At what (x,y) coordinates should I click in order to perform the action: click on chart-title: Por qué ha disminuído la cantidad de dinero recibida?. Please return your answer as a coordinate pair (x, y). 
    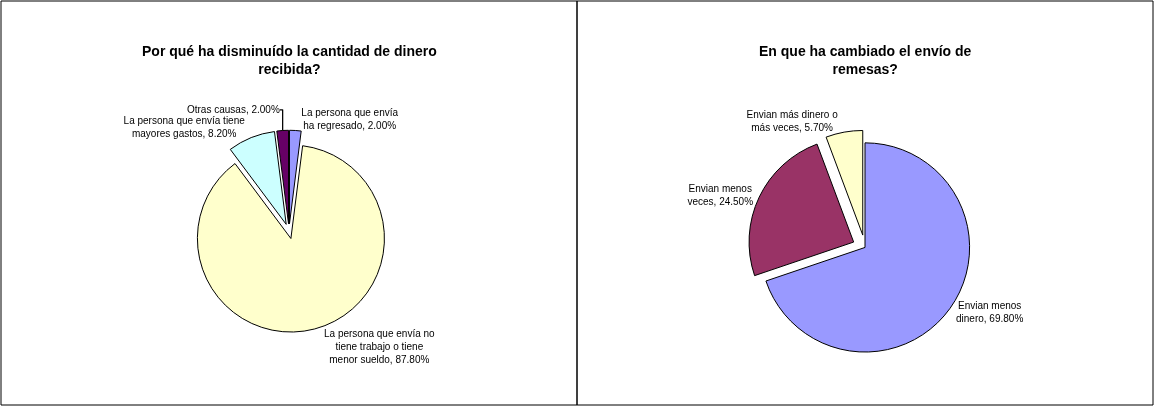
    Looking at the image, I should click on (289, 60).